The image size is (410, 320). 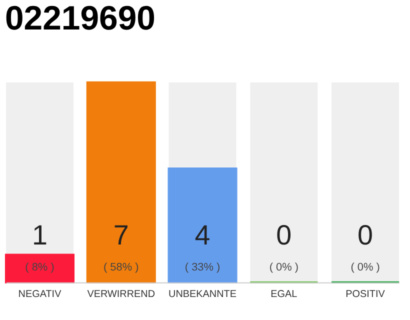 What do you see at coordinates (40, 294) in the screenshot?
I see `x-tick-label: NEGATIV` at bounding box center [40, 294].